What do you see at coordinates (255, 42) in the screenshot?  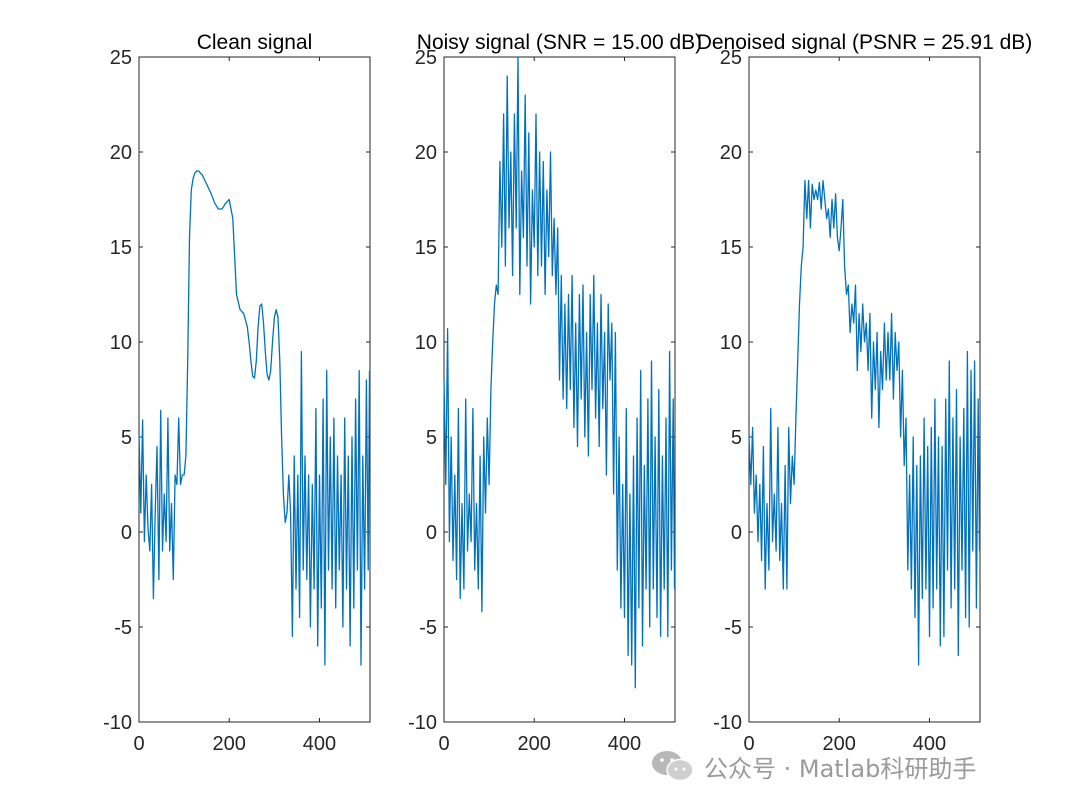 I see `chart-title: Clean signal` at bounding box center [255, 42].